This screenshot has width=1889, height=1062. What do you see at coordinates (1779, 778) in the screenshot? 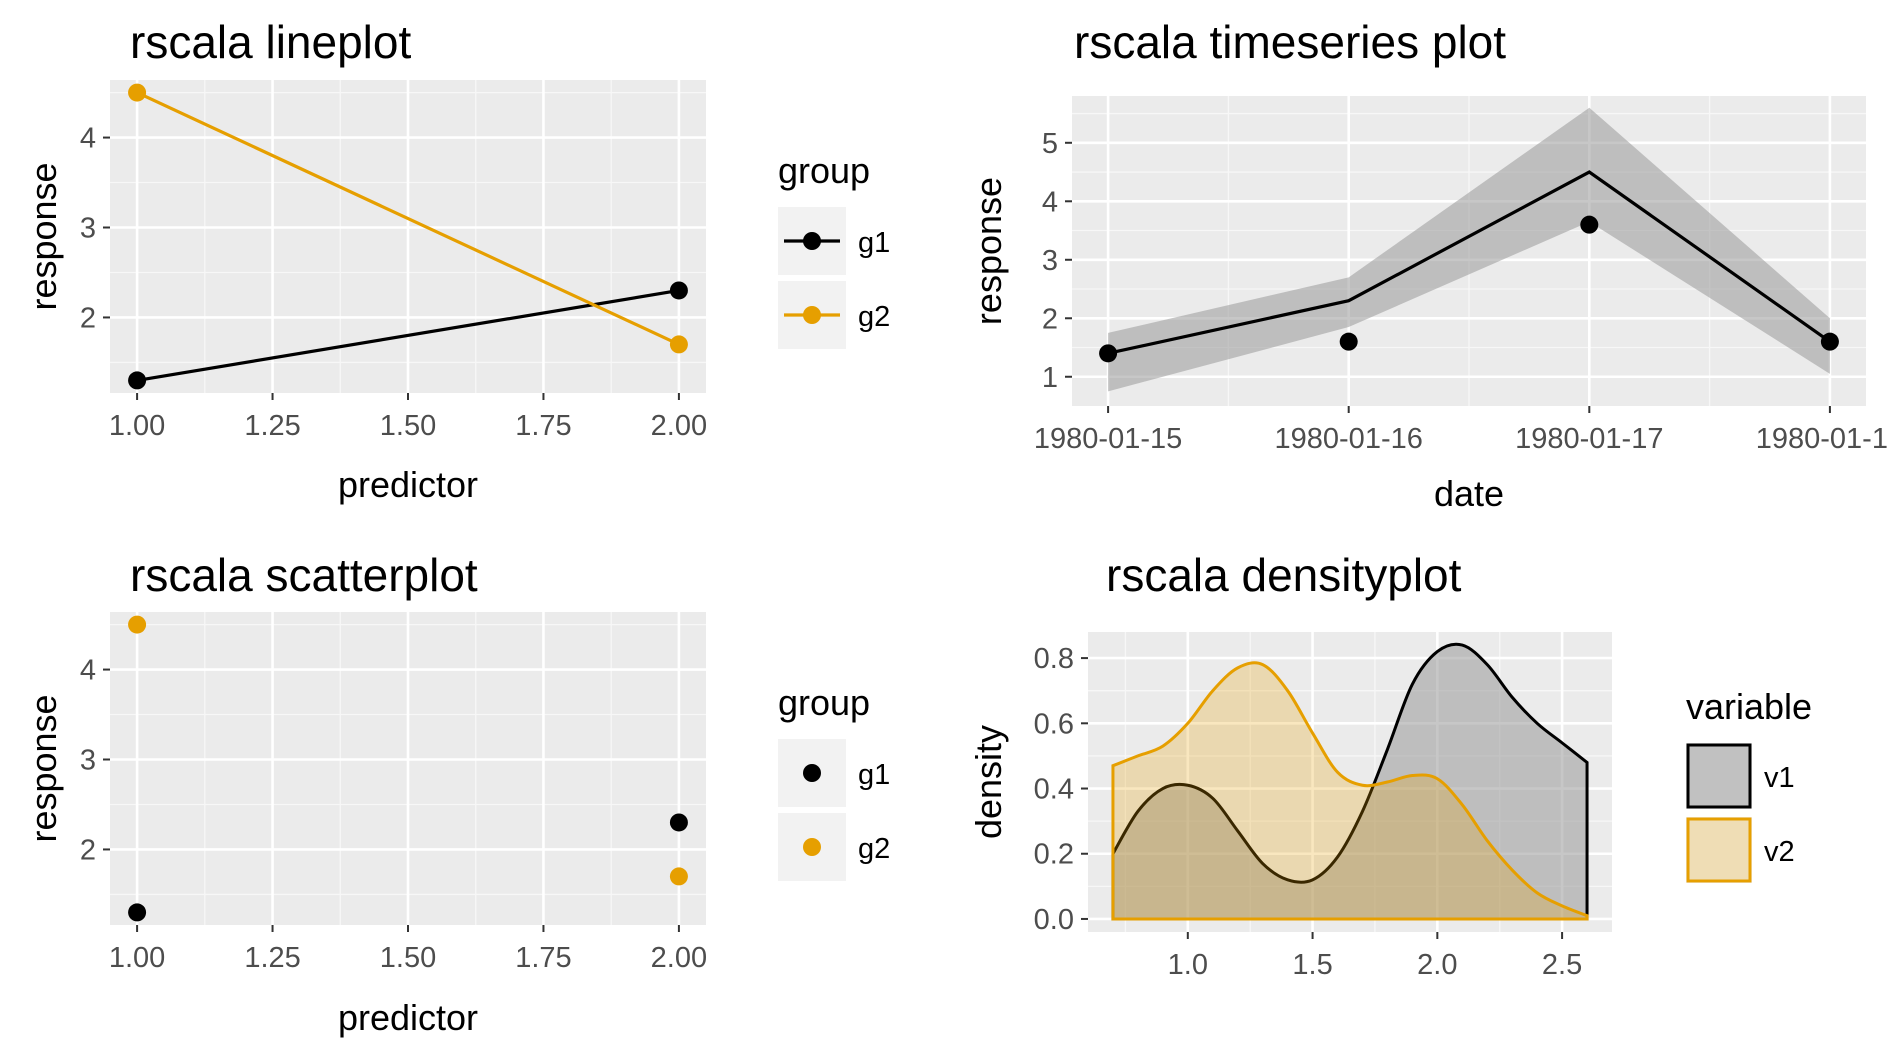
I see `legend-label-v1: v1` at bounding box center [1779, 778].